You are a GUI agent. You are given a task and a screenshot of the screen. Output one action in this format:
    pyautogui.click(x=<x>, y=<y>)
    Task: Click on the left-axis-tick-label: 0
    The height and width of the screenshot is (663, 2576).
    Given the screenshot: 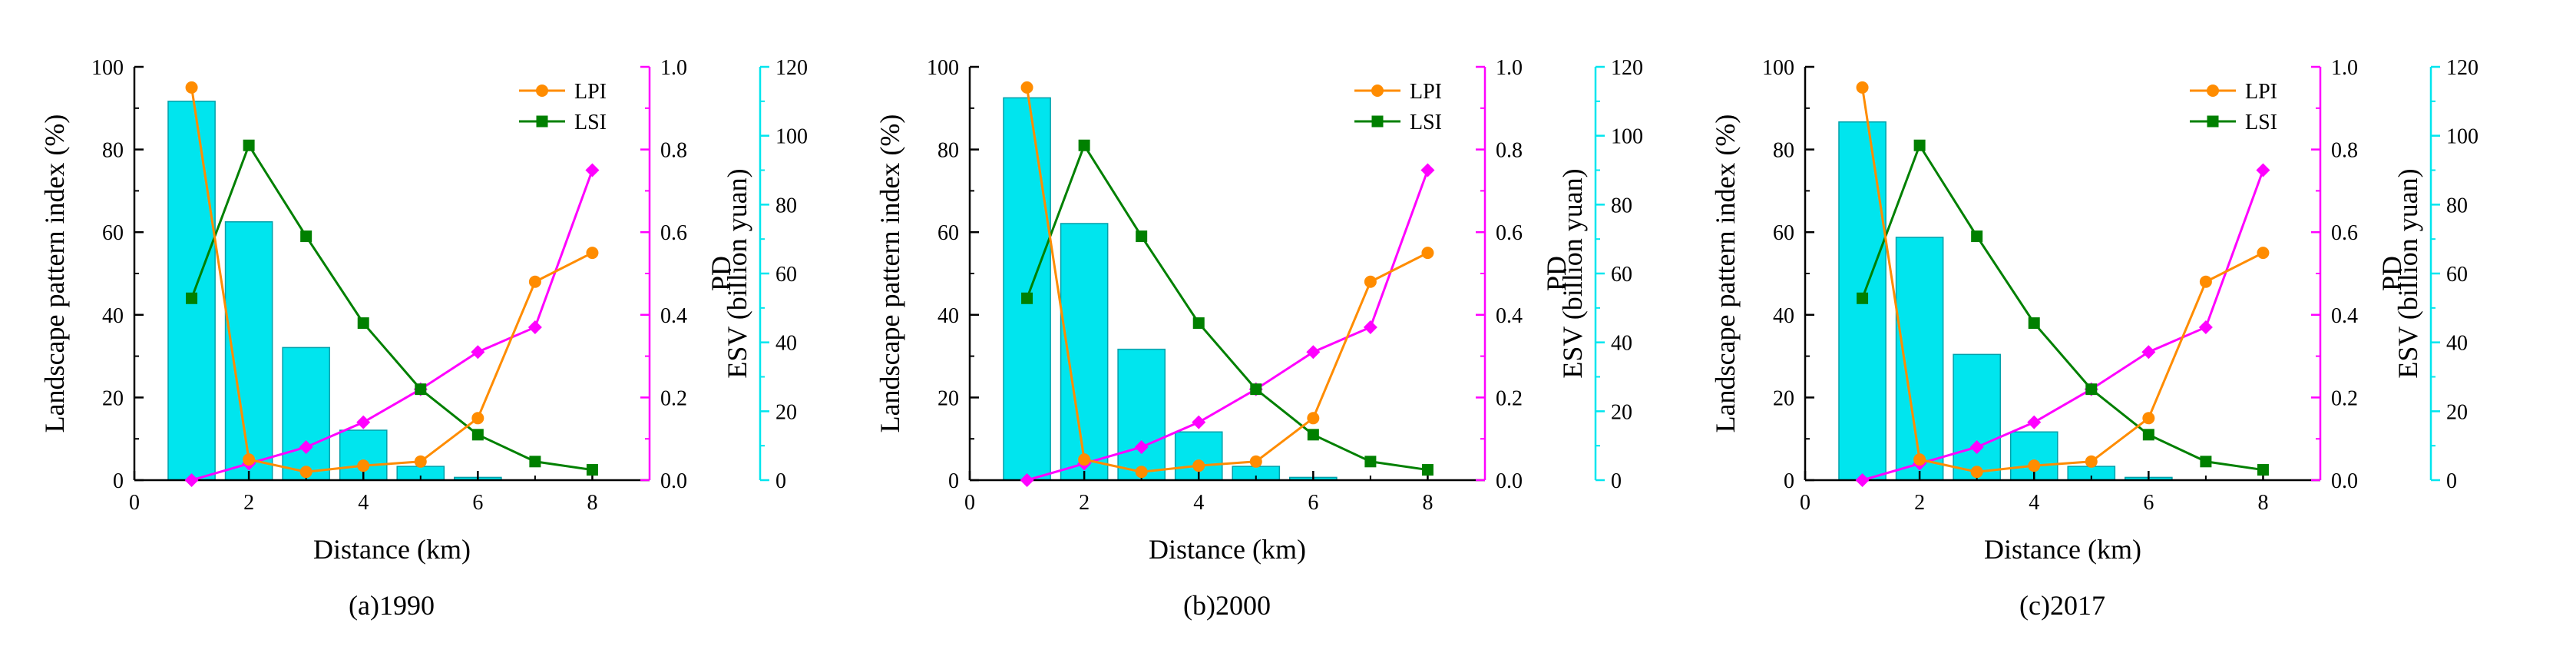 What is the action you would take?
    pyautogui.click(x=1789, y=481)
    